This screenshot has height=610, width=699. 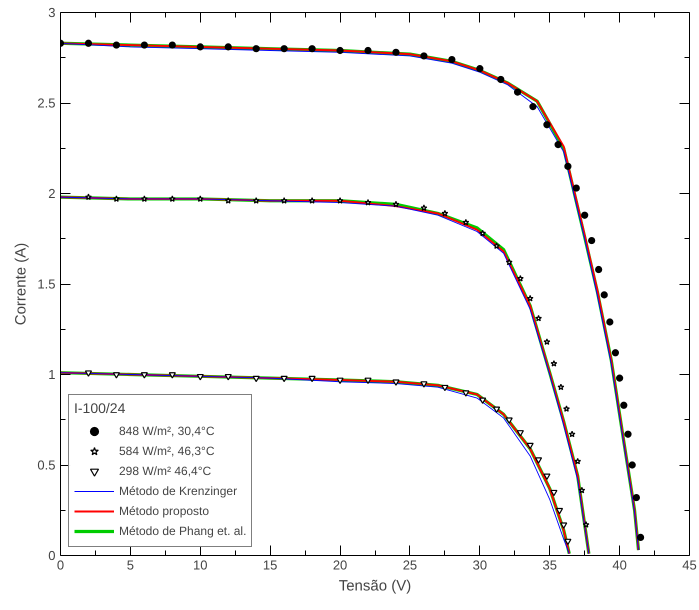 I want to click on y-tick-label: 1, so click(x=52, y=374).